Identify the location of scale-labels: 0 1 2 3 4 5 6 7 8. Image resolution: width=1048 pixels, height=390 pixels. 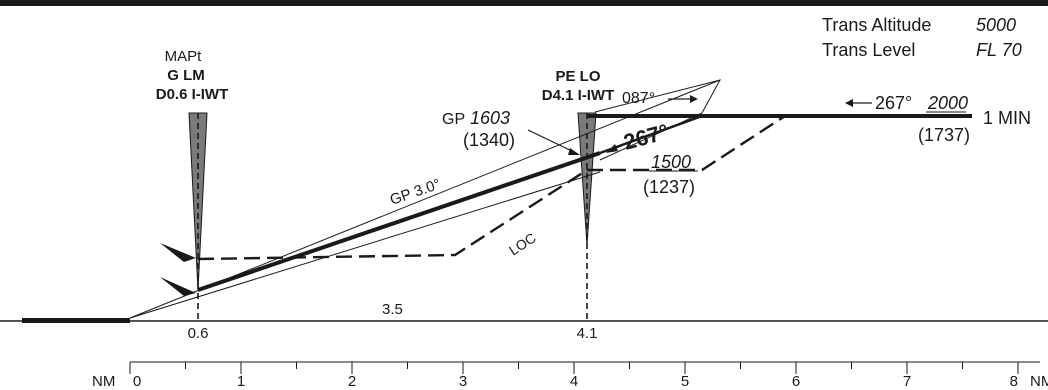
(575, 381).